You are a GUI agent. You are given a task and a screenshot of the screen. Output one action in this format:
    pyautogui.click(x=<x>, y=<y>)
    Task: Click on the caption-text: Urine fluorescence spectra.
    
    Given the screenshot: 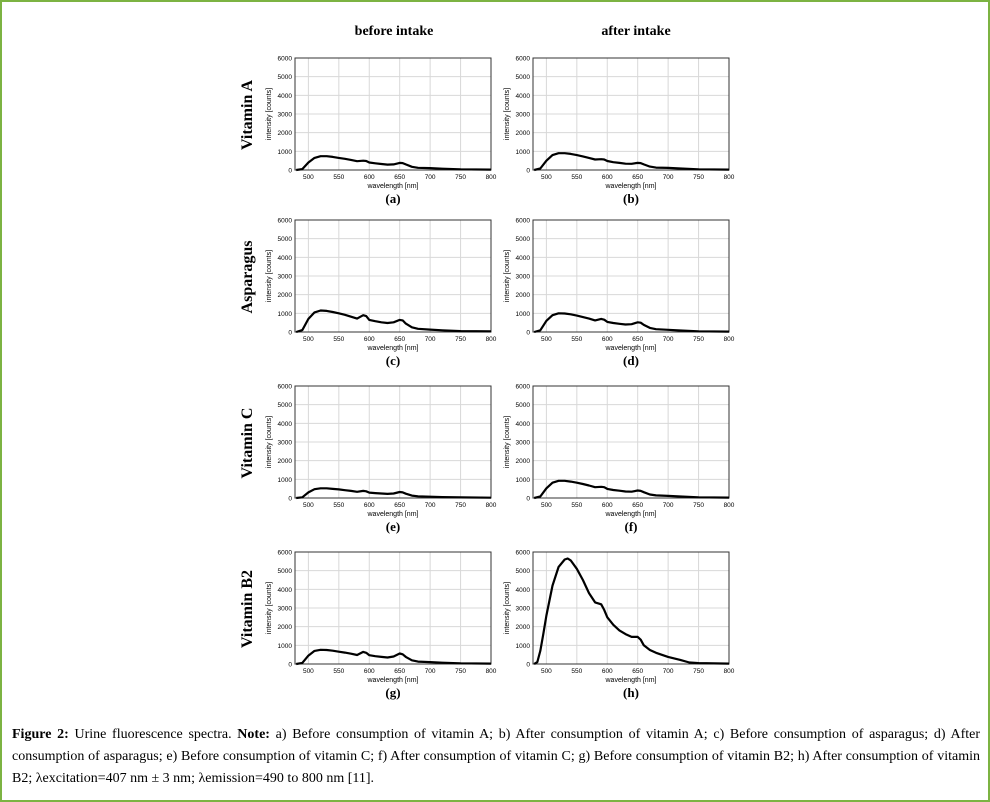 What is the action you would take?
    pyautogui.click(x=153, y=734)
    